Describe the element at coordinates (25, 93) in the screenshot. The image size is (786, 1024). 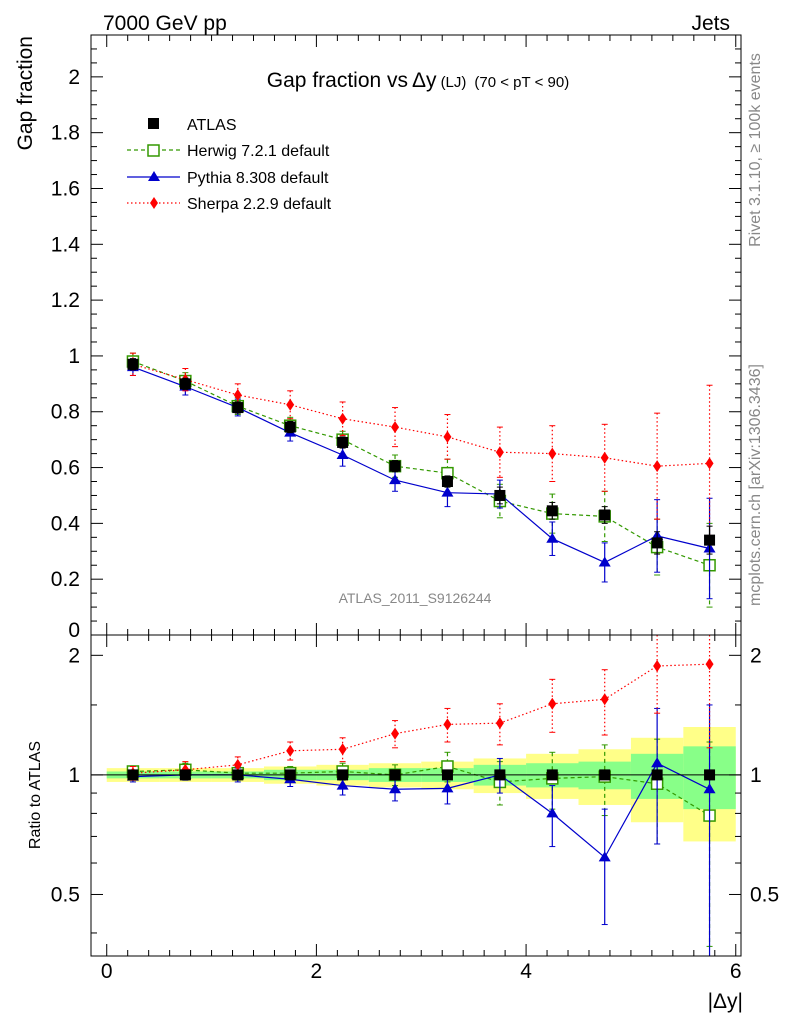
I see `y-axis-title: Gap fraction` at that location.